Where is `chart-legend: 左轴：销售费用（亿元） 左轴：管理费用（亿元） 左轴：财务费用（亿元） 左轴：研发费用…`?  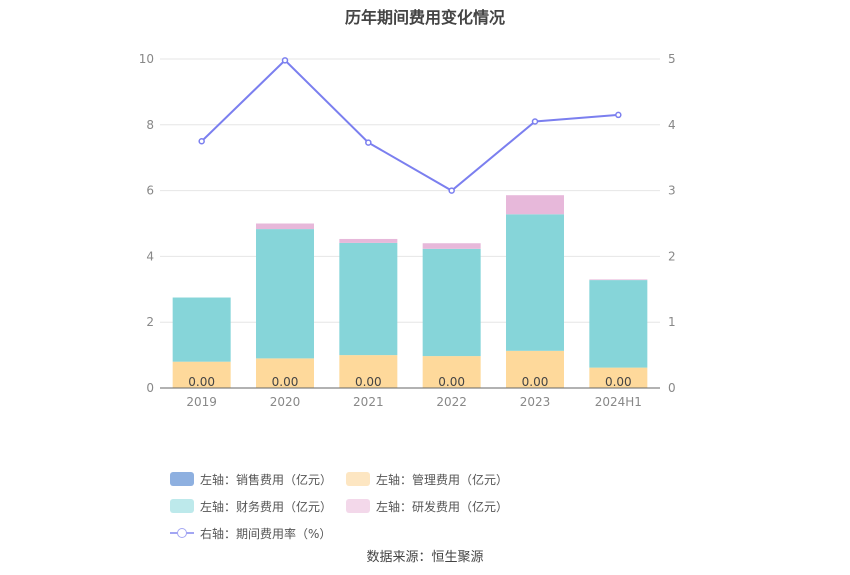 chart-legend: 左轴：销售费用（亿元） 左轴：管理费用（亿元） 左轴：财务费用（亿元） 左轴：研发费用… is located at coordinates (430, 510).